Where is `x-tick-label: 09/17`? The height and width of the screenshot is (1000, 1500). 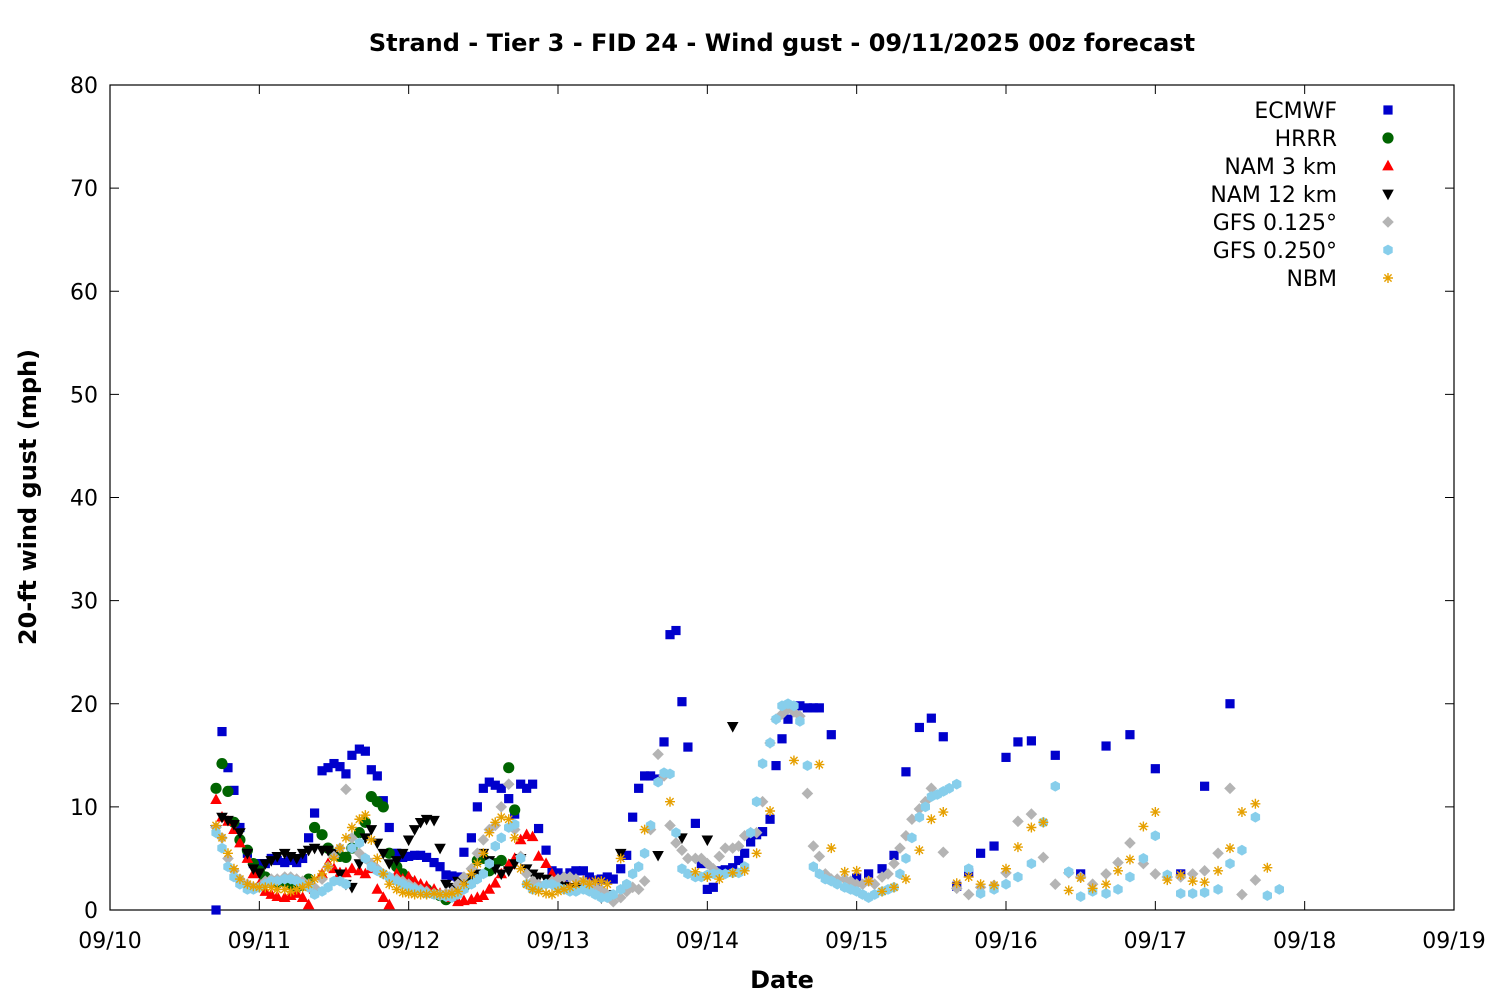 x-tick-label: 09/17 is located at coordinates (1155, 941).